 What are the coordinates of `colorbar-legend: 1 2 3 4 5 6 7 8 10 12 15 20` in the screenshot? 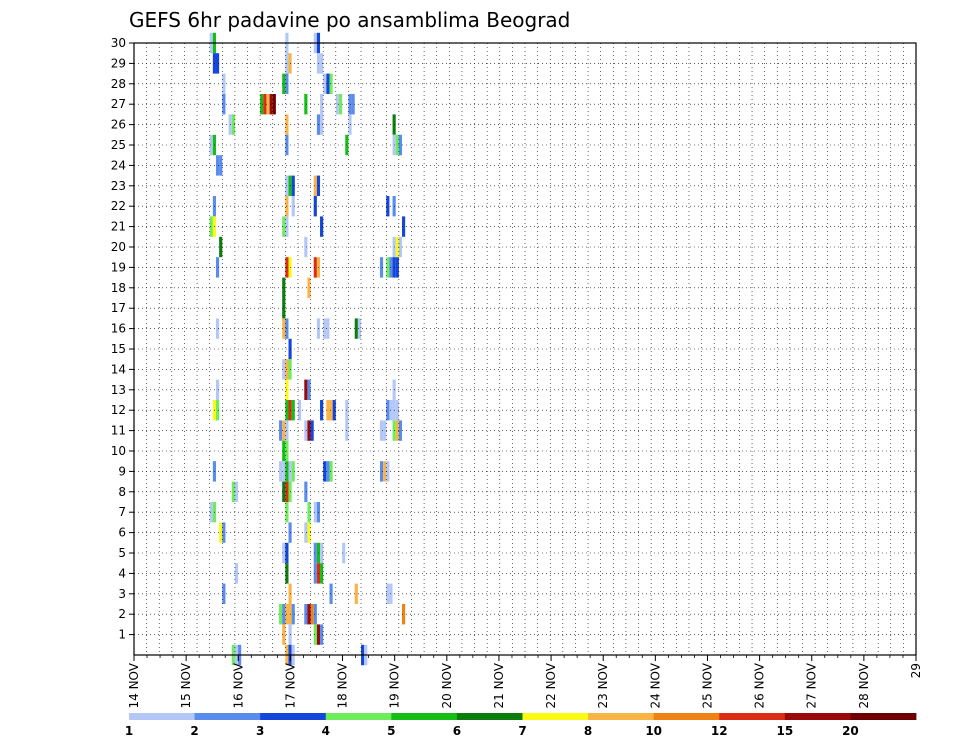 It's located at (521, 725).